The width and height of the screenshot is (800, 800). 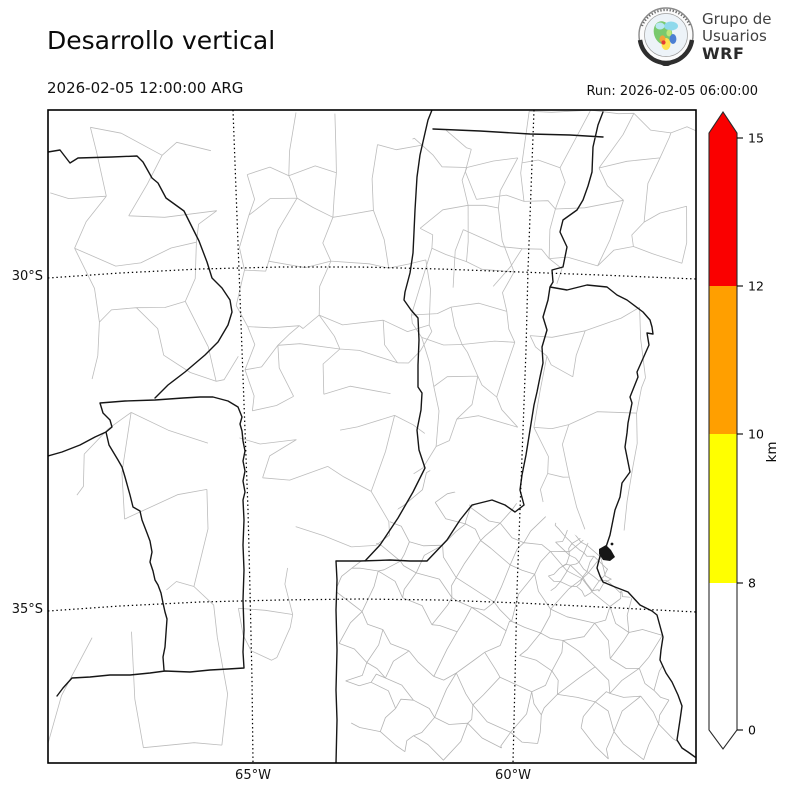 What do you see at coordinates (772, 452) in the screenshot?
I see `colorbar-unit-label: km` at bounding box center [772, 452].